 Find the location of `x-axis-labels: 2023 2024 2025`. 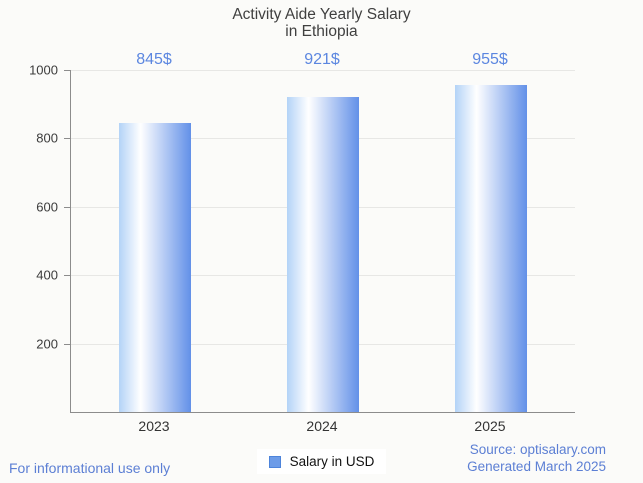

x-axis-labels: 2023 2024 2025 is located at coordinates (322, 426).